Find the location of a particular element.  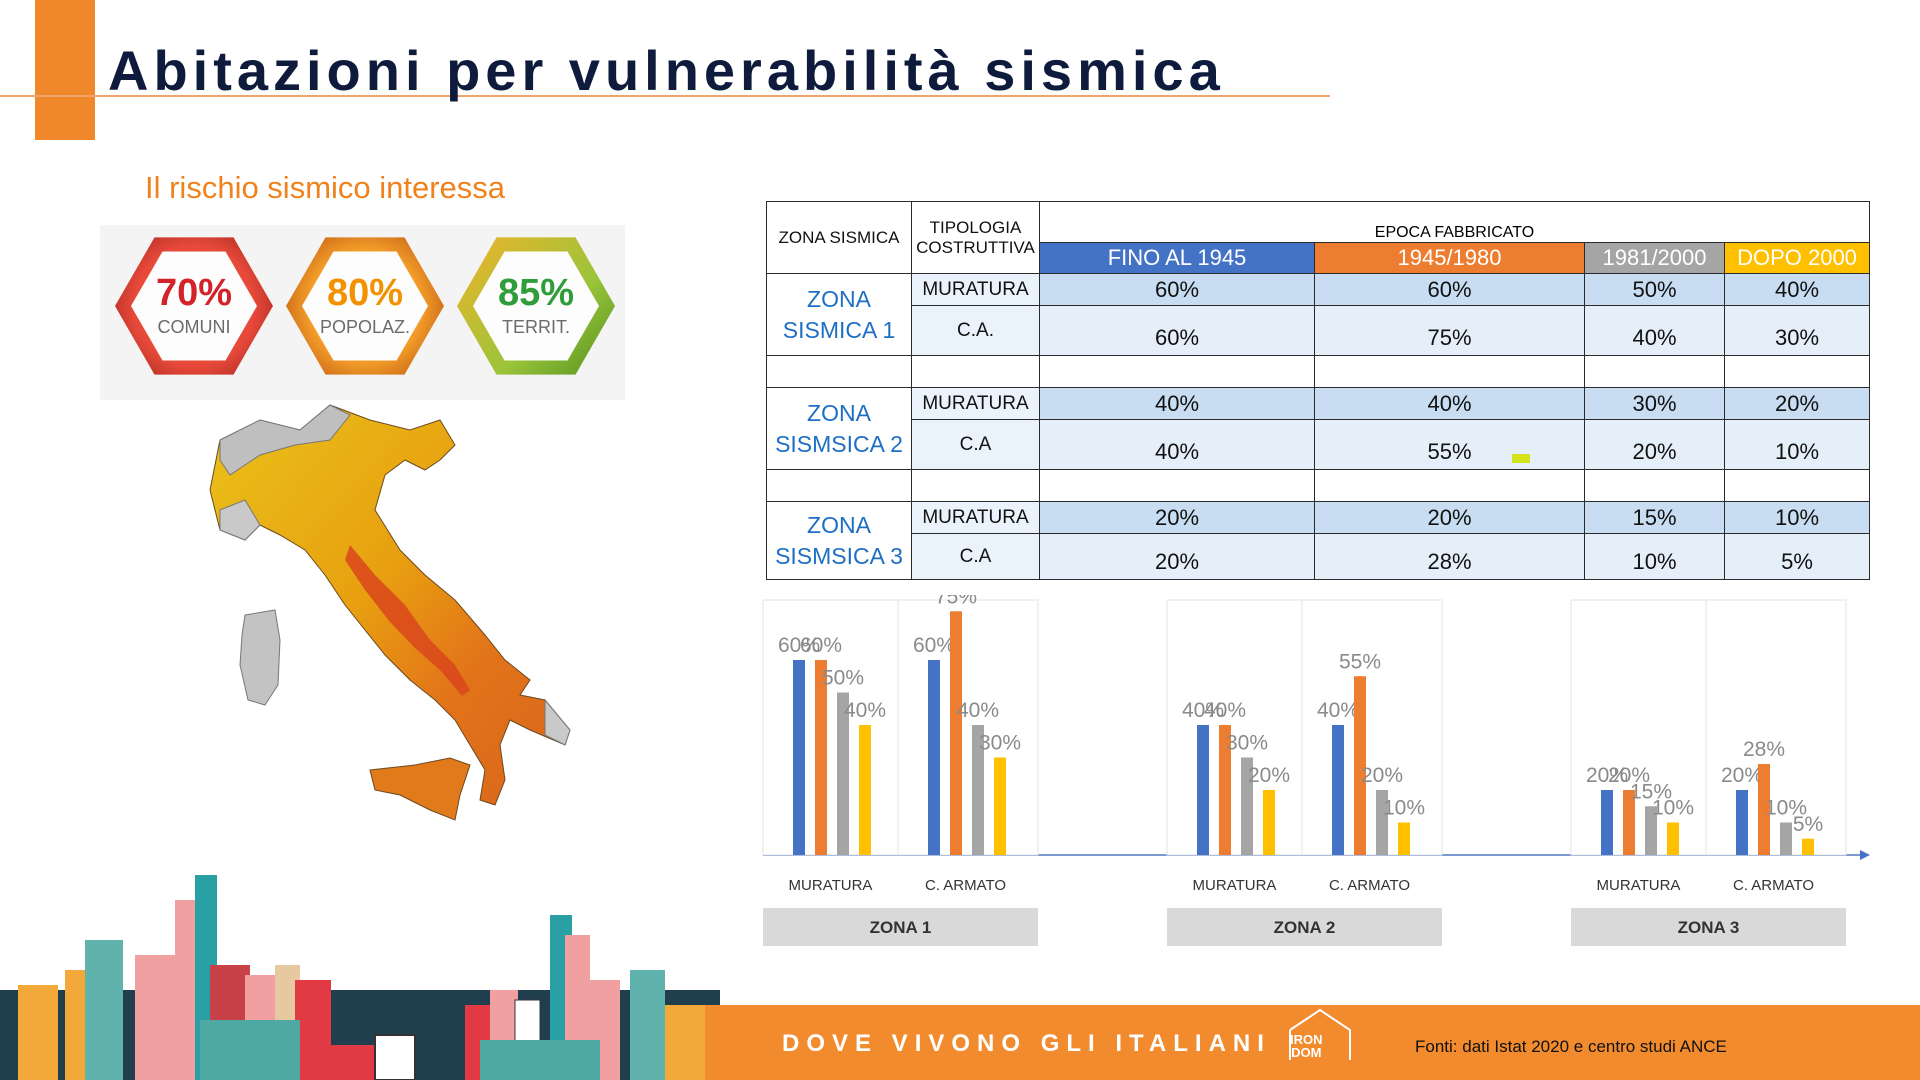

stat-territorio: 85% TERRIT. is located at coordinates (536, 306).